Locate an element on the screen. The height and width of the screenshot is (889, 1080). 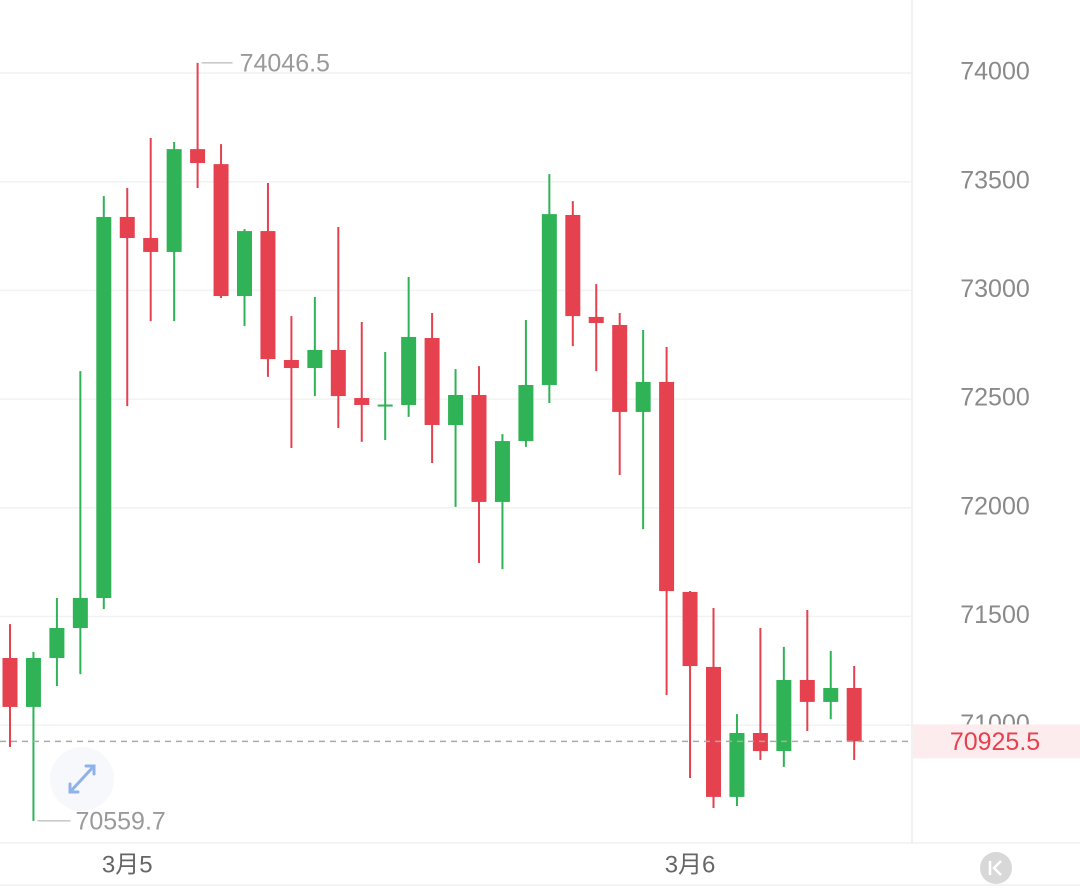
rewind-bg is located at coordinates (996, 868).